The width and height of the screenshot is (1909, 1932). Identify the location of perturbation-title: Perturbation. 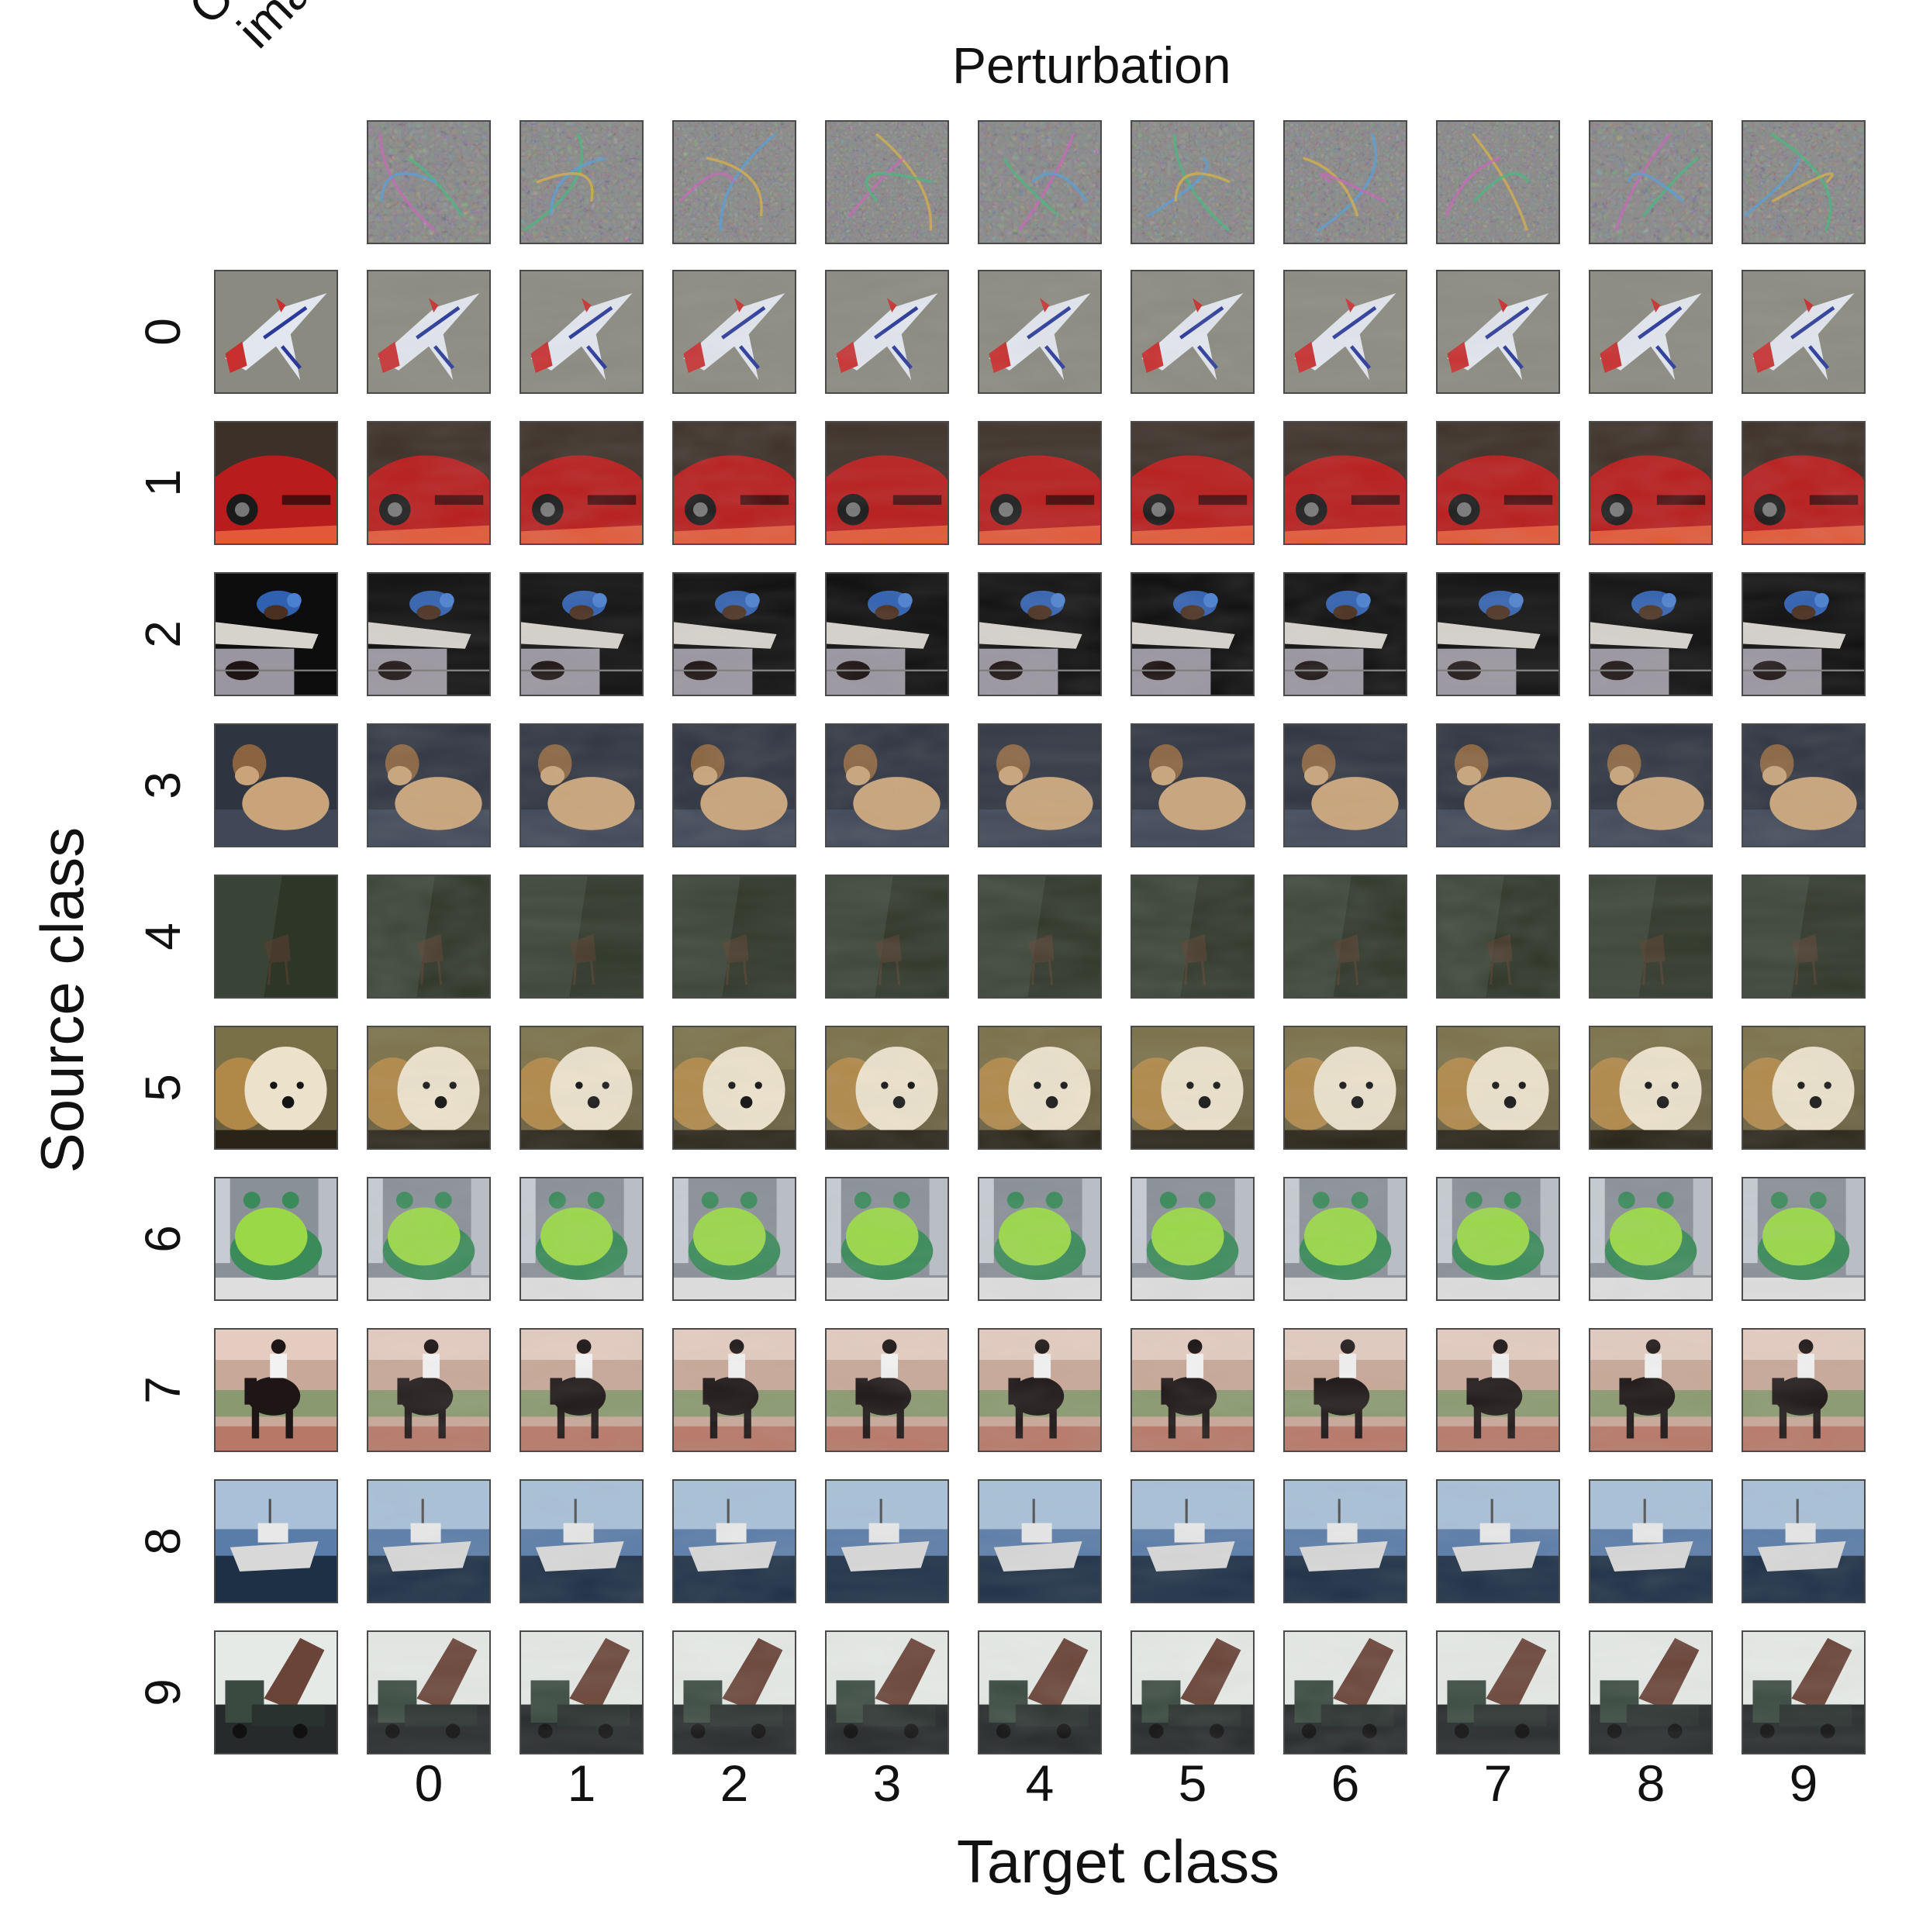
(1091, 65).